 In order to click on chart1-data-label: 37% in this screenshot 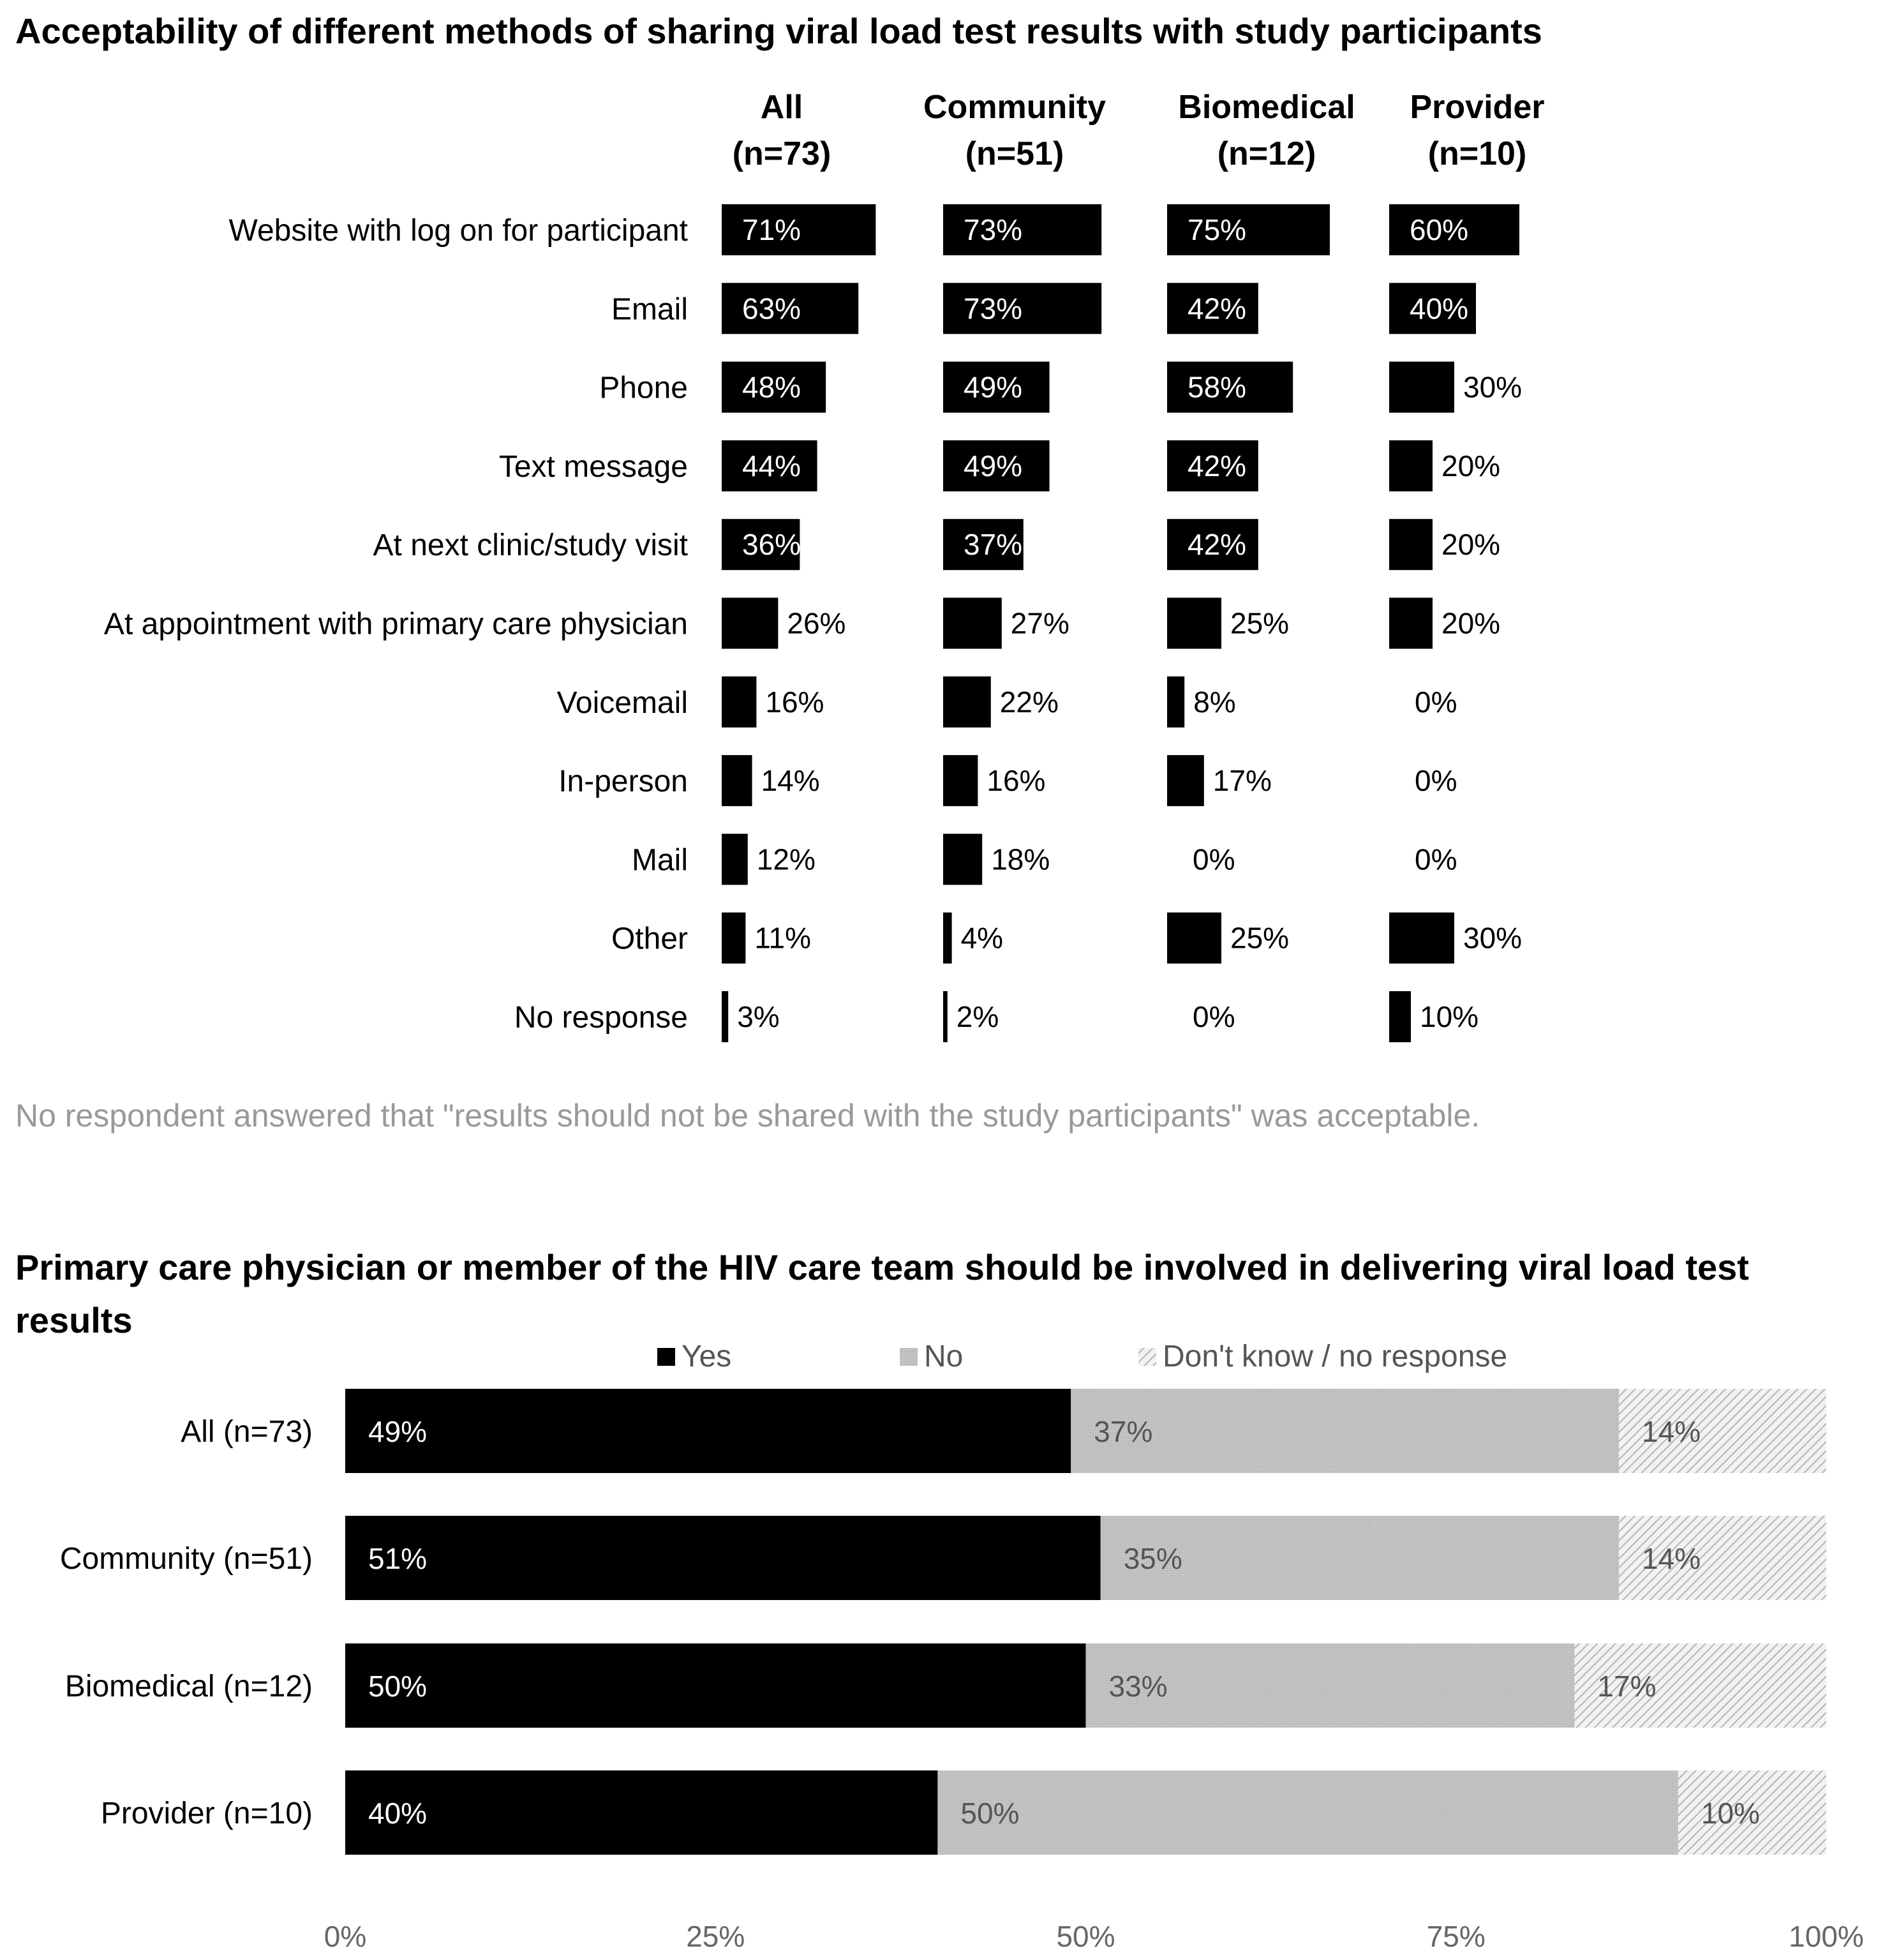, I will do `click(993, 544)`.